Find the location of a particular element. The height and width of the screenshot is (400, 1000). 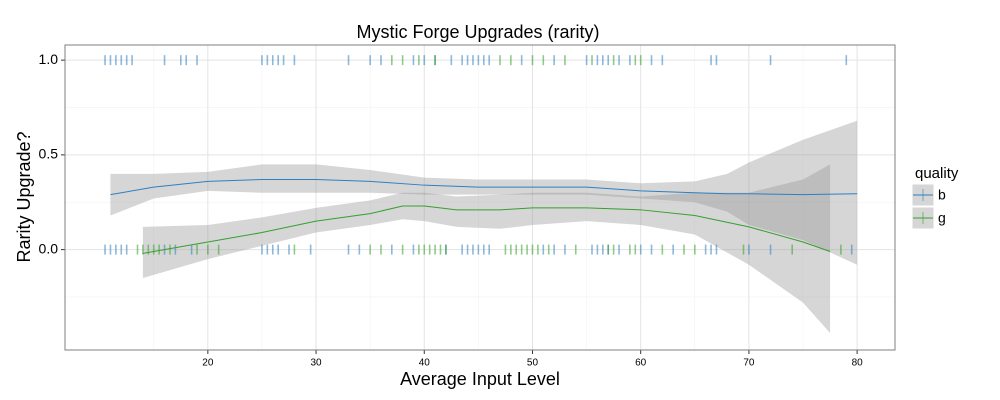

x-axis-label: Average Input Level is located at coordinates (480, 379).